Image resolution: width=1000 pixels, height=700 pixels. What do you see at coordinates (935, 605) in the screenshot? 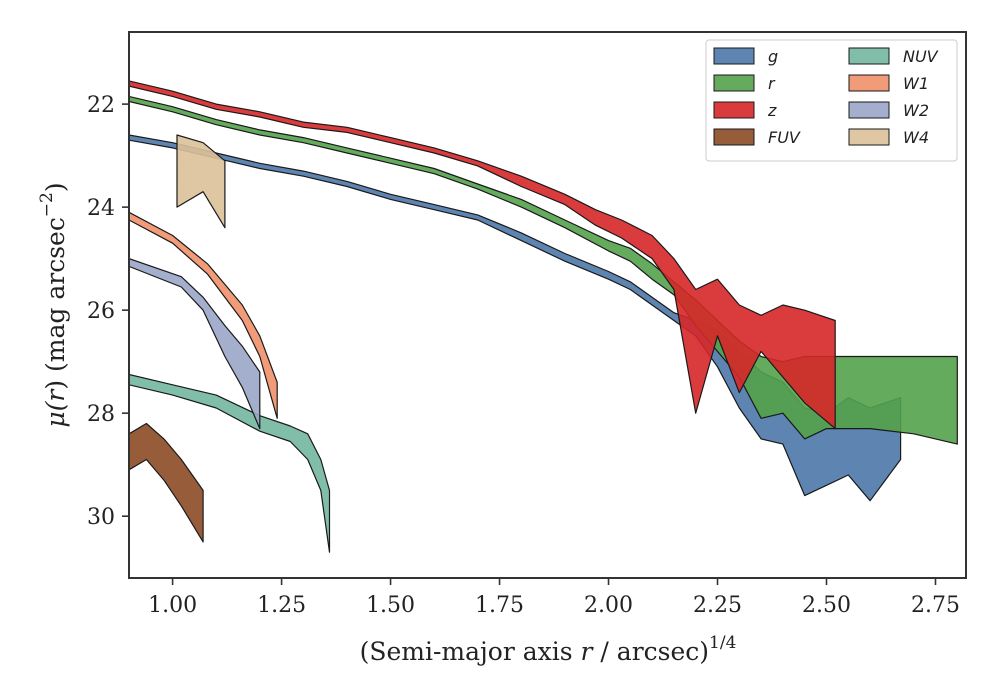
I see `x-tick-label: 2.75` at bounding box center [935, 605].